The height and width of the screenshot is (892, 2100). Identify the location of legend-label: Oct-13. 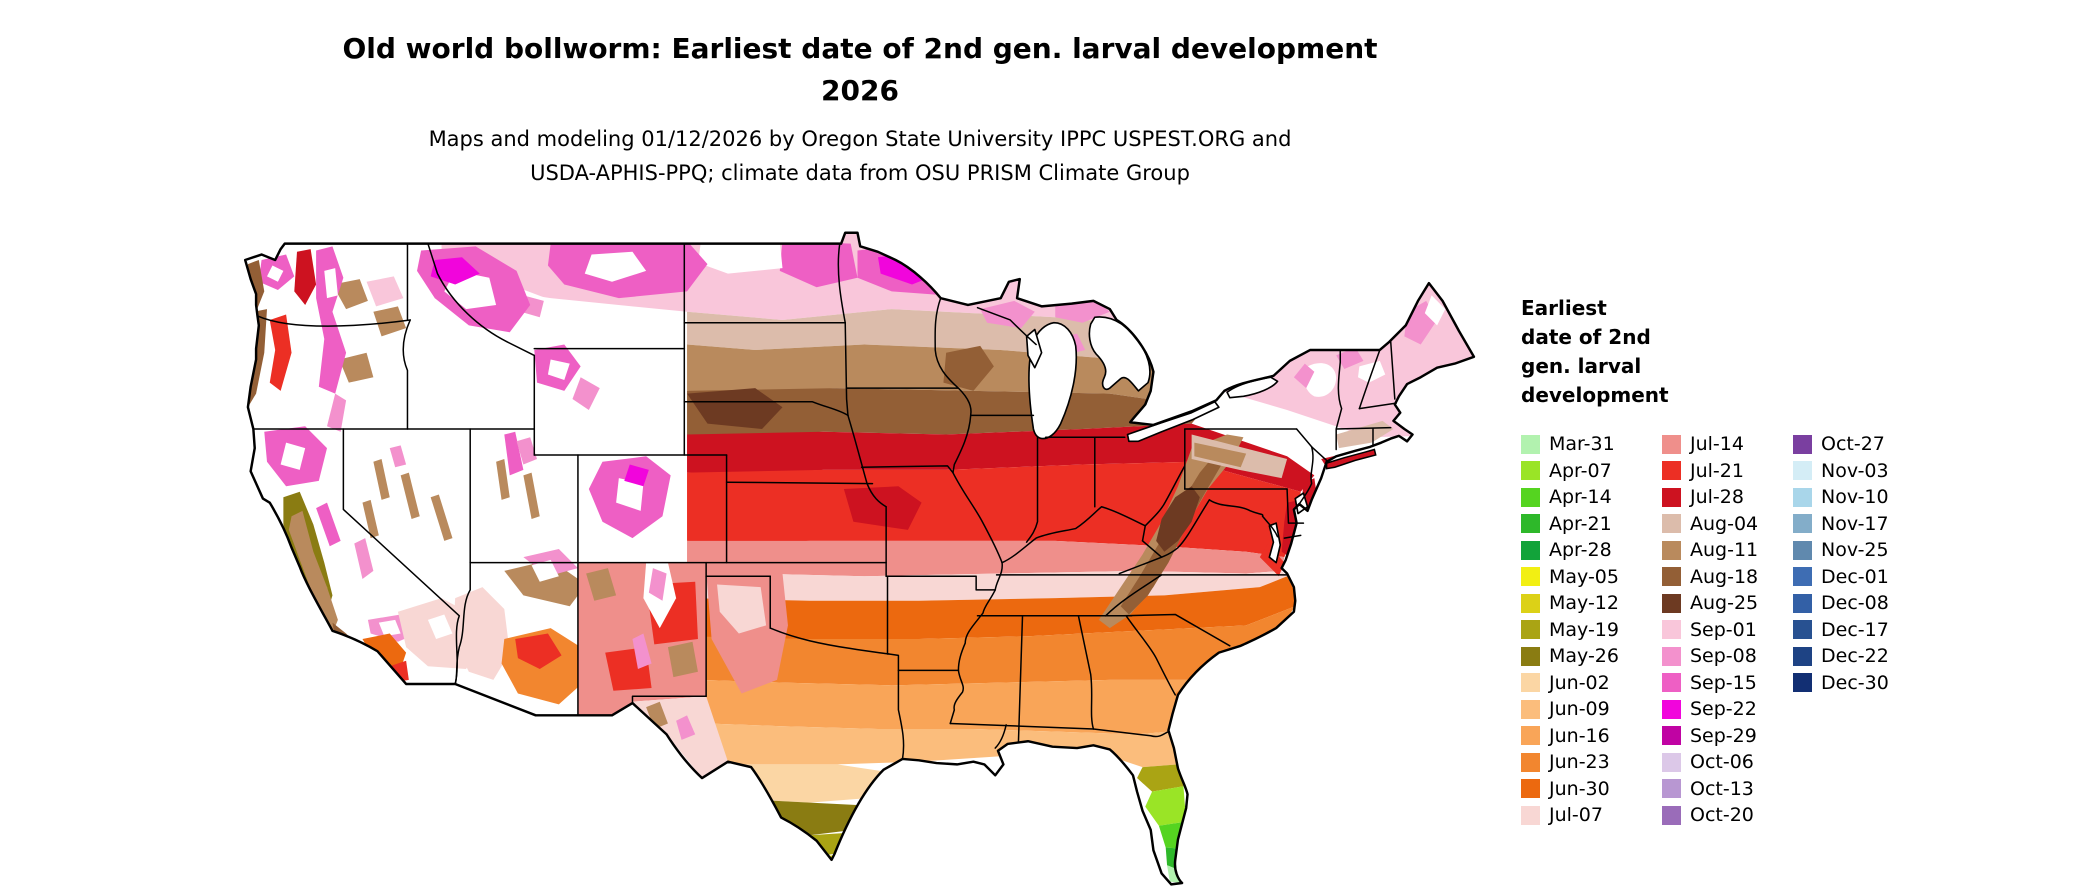
(1722, 788).